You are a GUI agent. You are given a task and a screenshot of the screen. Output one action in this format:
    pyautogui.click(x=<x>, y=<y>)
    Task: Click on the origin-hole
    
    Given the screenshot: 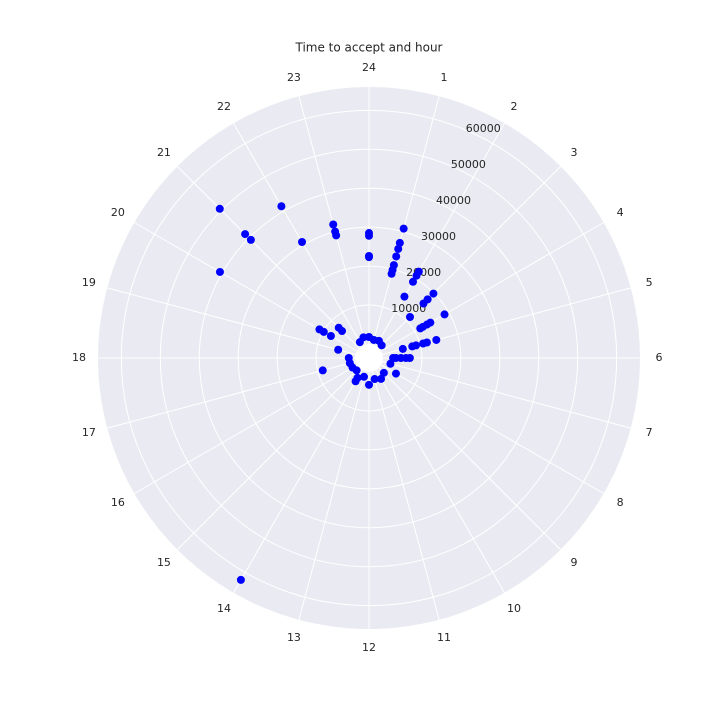 What is the action you would take?
    pyautogui.click(x=369, y=358)
    